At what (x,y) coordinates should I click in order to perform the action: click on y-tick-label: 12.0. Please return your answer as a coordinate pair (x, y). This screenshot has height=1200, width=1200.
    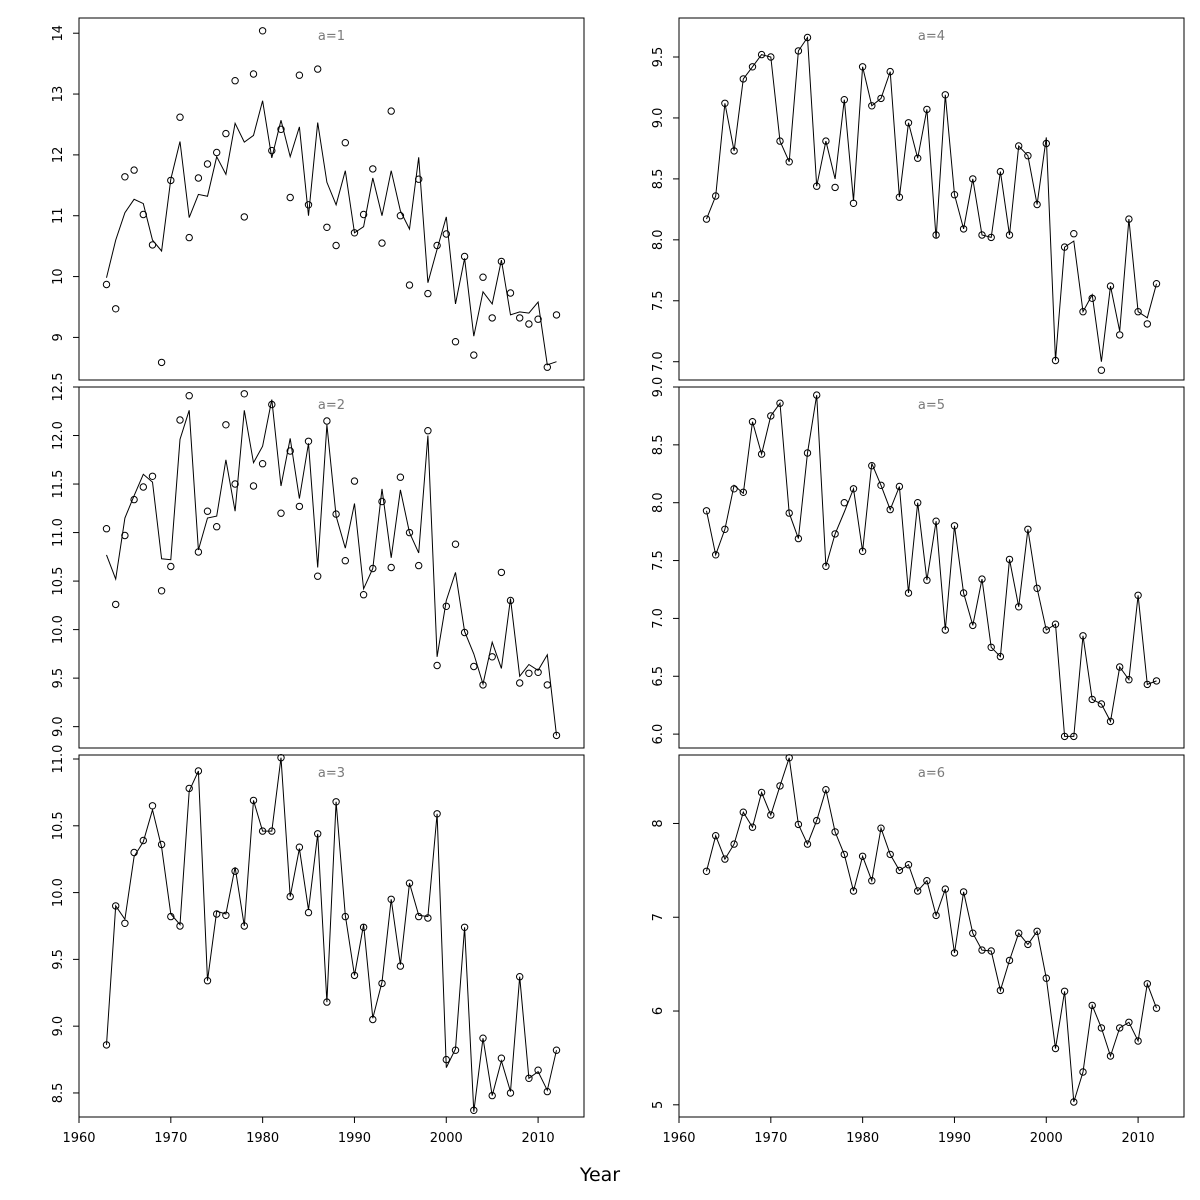
    Looking at the image, I should click on (58, 435).